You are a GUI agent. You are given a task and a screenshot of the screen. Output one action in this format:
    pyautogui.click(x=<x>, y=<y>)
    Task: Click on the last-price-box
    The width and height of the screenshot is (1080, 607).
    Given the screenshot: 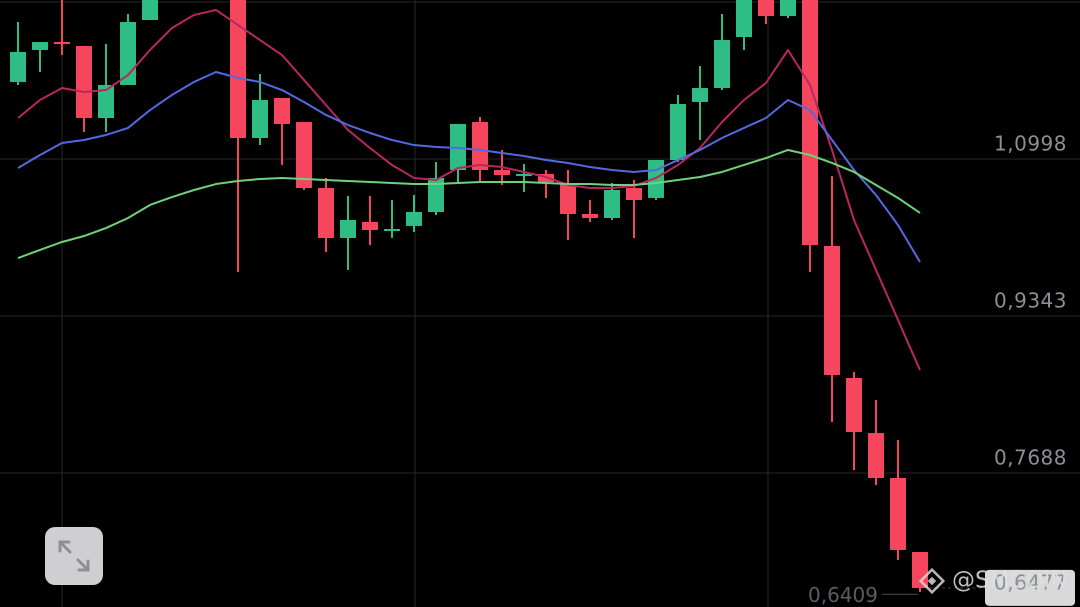 What is the action you would take?
    pyautogui.click(x=1030, y=587)
    